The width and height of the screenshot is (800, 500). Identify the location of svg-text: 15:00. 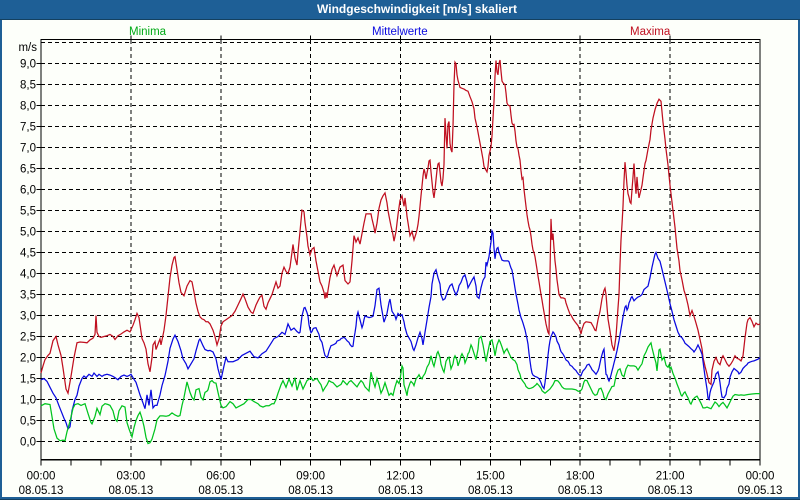
(490, 477).